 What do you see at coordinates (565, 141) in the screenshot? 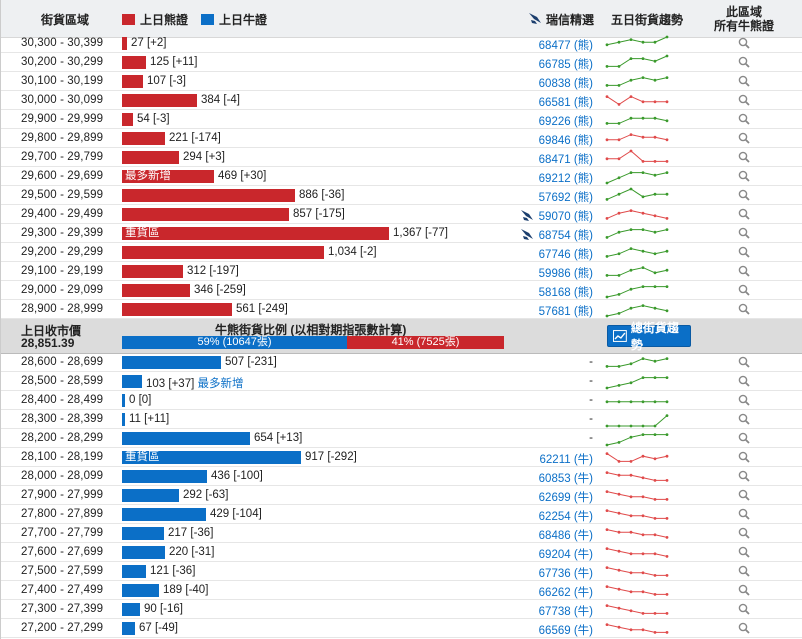
I see `ubs-pick-code: 69846 (熊)` at bounding box center [565, 141].